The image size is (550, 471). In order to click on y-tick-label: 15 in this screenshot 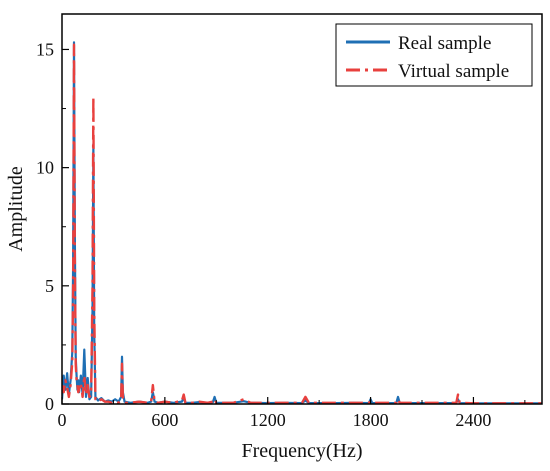, I will do `click(45, 49)`.